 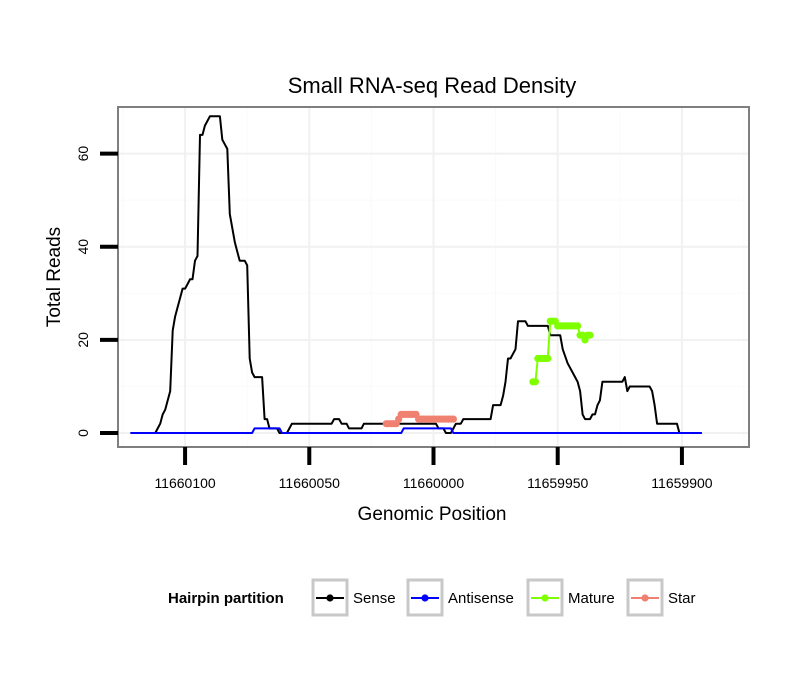 What do you see at coordinates (83, 247) in the screenshot?
I see `y-tick-label: 40` at bounding box center [83, 247].